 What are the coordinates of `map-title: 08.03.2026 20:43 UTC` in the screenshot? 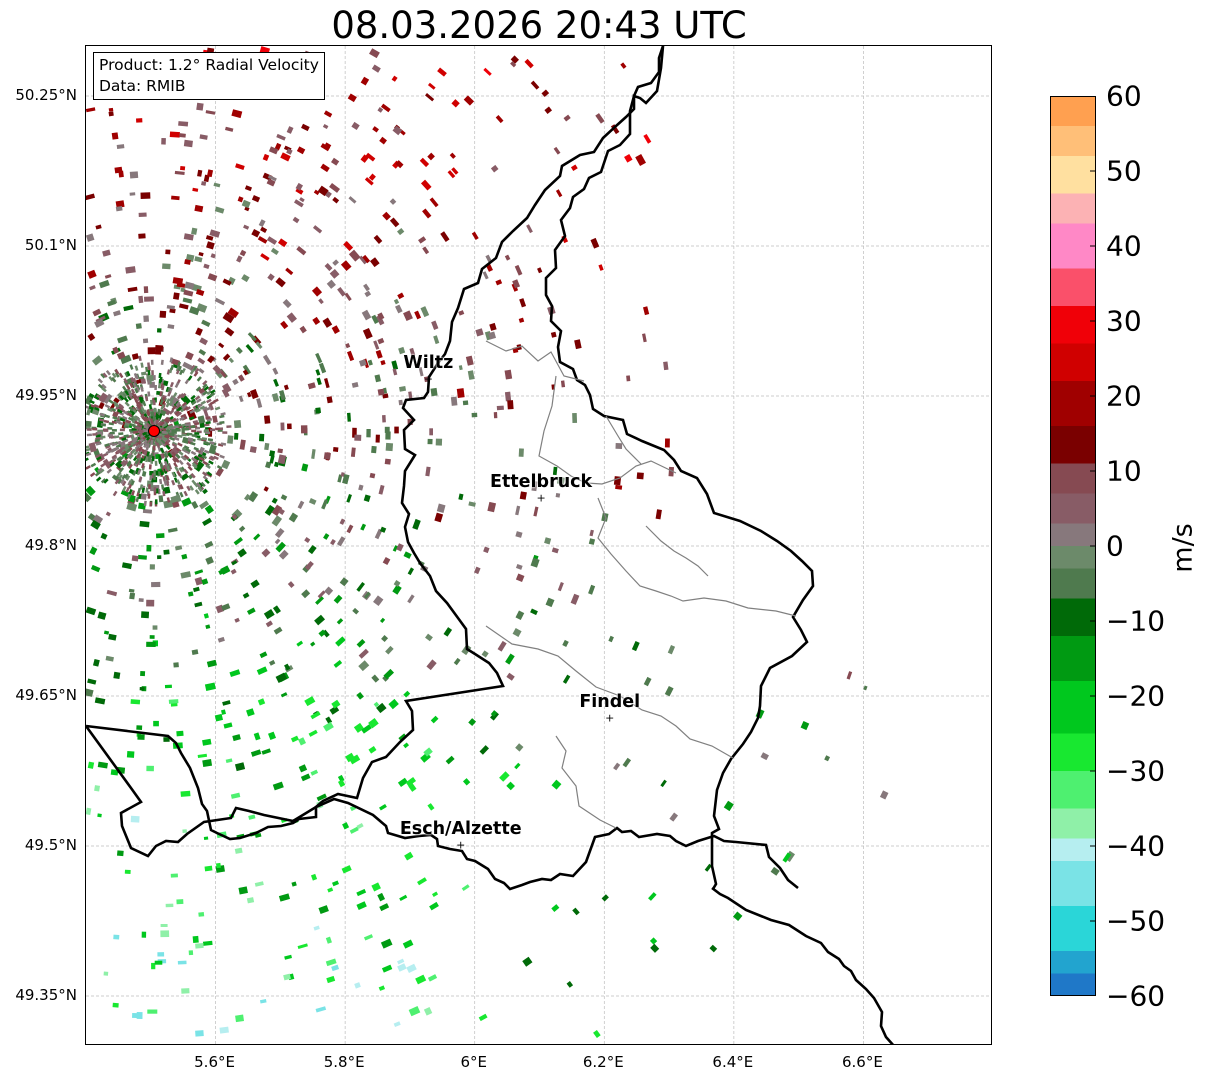 It's located at (539, 25).